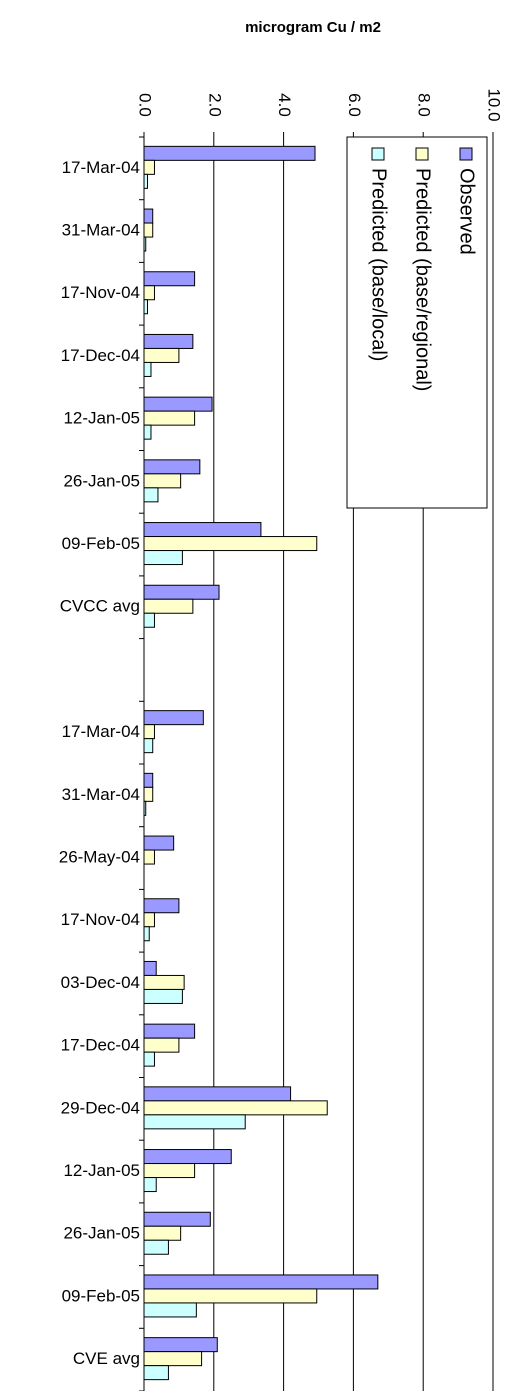  What do you see at coordinates (100, 606) in the screenshot?
I see `y-tick-label: CVCC avg` at bounding box center [100, 606].